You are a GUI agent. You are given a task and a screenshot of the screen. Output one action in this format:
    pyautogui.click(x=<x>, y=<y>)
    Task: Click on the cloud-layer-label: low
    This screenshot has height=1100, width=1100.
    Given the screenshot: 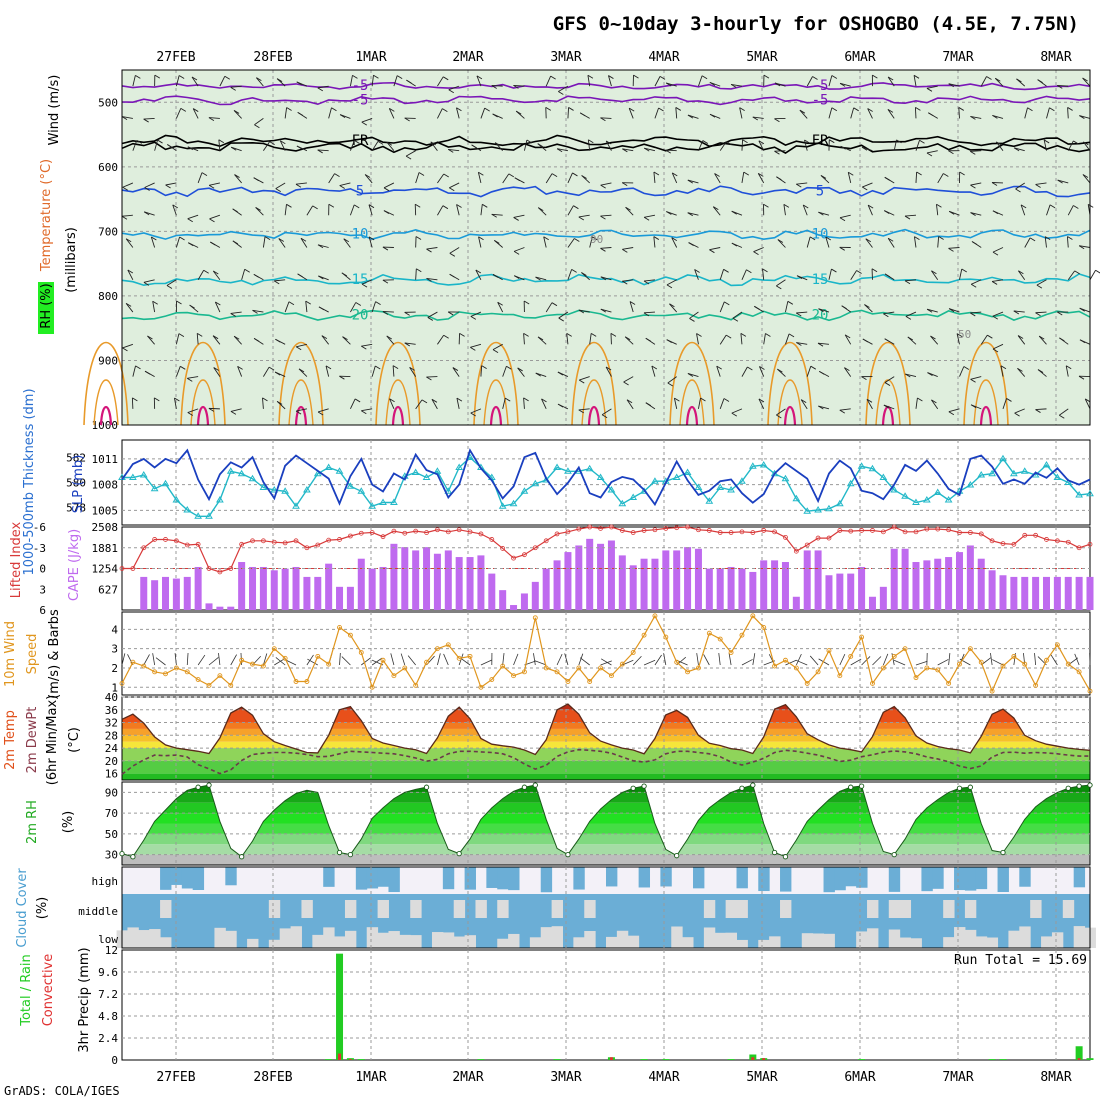 What is the action you would take?
    pyautogui.click(x=108, y=939)
    